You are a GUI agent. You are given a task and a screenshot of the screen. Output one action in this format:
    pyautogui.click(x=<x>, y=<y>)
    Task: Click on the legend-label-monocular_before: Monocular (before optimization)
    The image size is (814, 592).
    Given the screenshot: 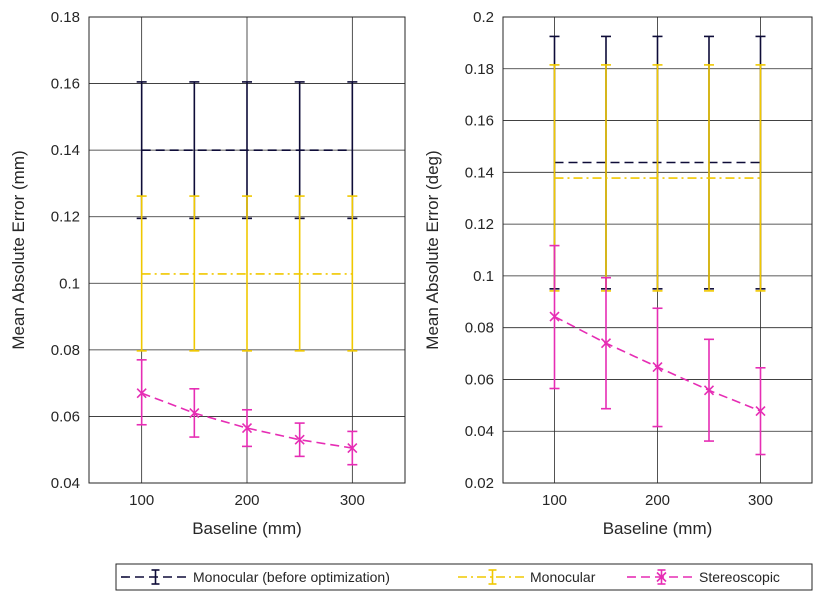 What is the action you would take?
    pyautogui.click(x=291, y=577)
    